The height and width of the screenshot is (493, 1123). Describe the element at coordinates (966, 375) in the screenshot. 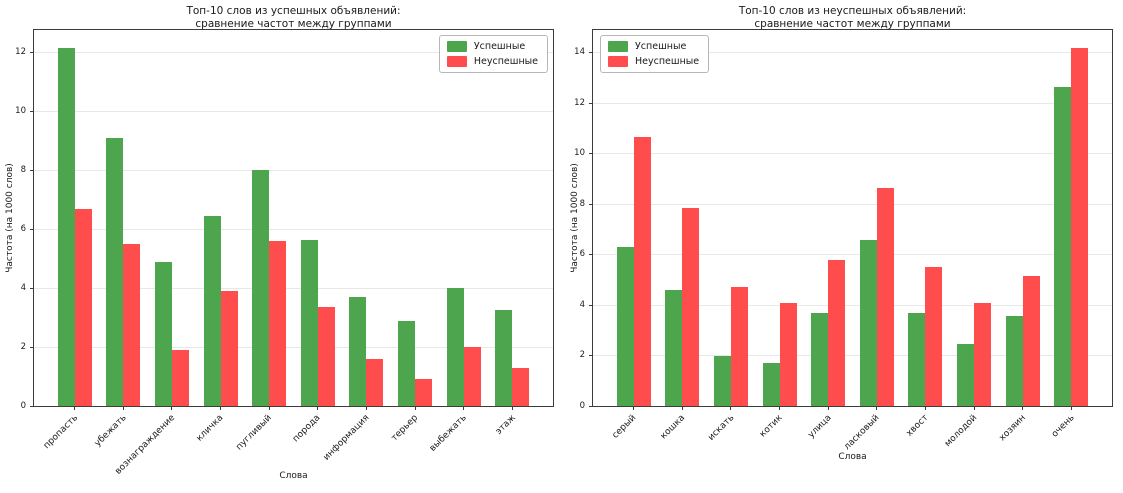

I see `bar-green-молодой` at that location.